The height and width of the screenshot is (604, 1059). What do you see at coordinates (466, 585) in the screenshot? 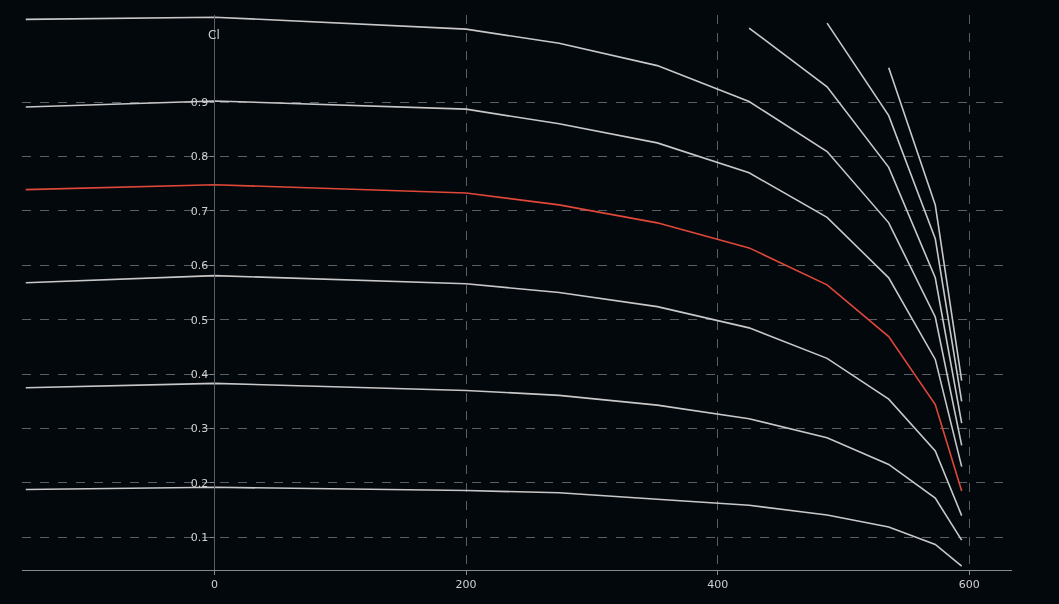
I see `x-tick-label: 200` at bounding box center [466, 585].